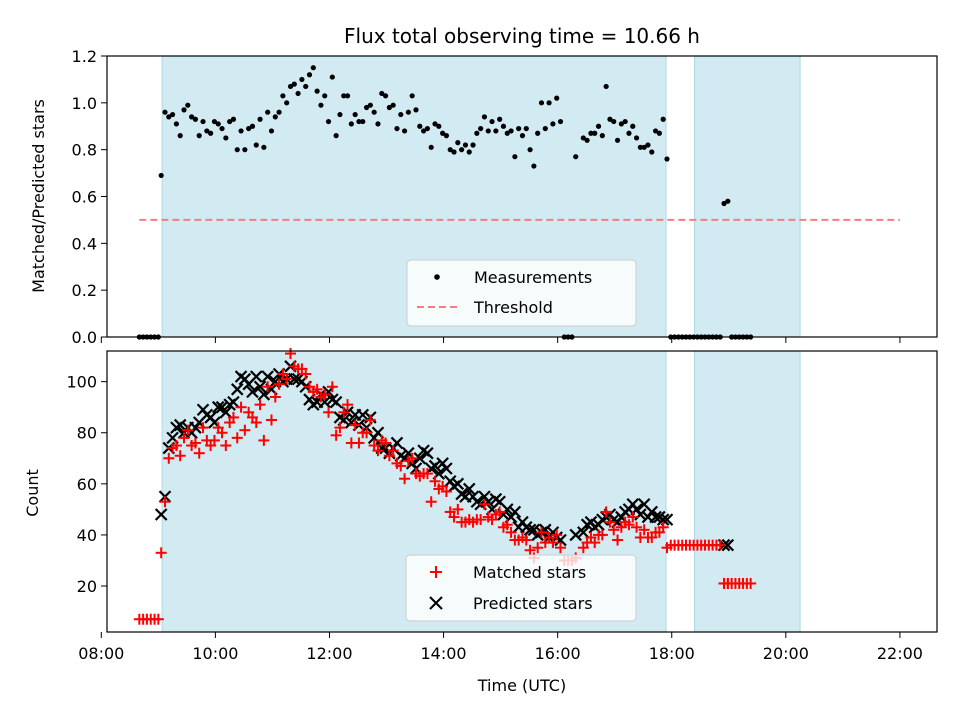 The image size is (960, 720). I want to click on top-y-tick-label: 0.4, so click(84, 243).